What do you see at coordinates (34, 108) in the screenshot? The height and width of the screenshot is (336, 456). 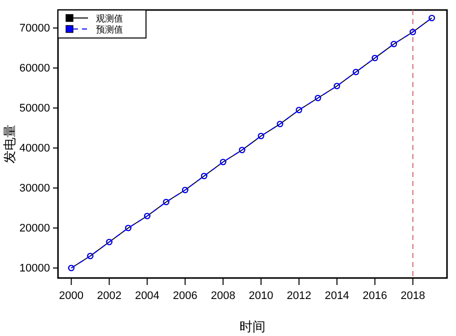 I see `y-tick-label: 50000` at bounding box center [34, 108].